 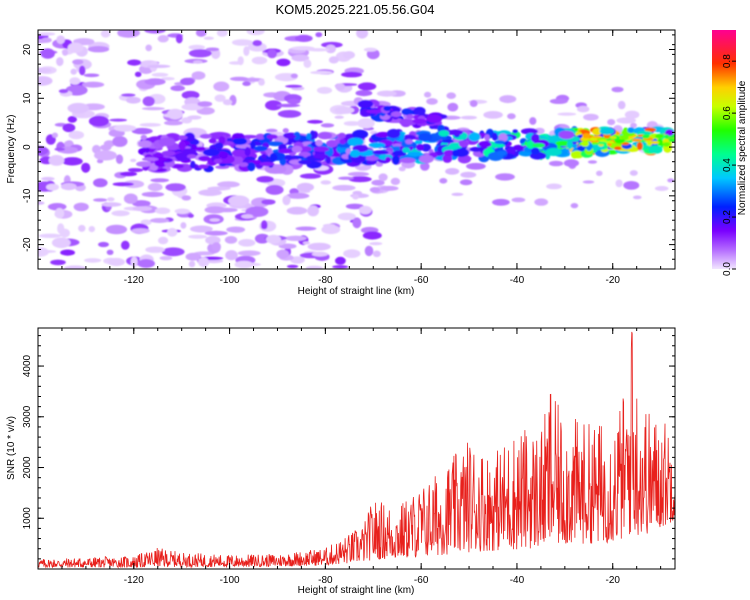 What do you see at coordinates (387, 108) in the screenshot?
I see `upper-branch-blob` at bounding box center [387, 108].